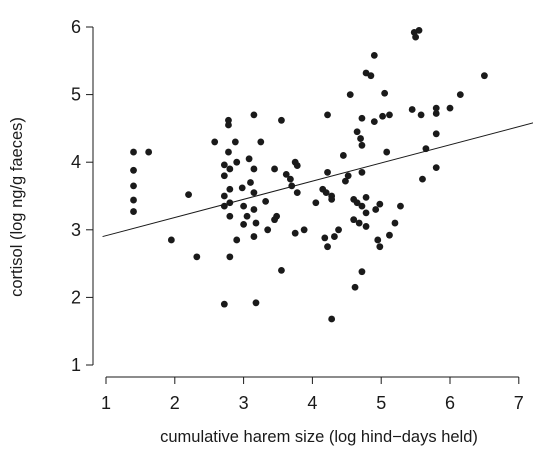 The width and height of the screenshot is (533, 455). What do you see at coordinates (175, 403) in the screenshot?
I see `x-tick-label: 2` at bounding box center [175, 403].